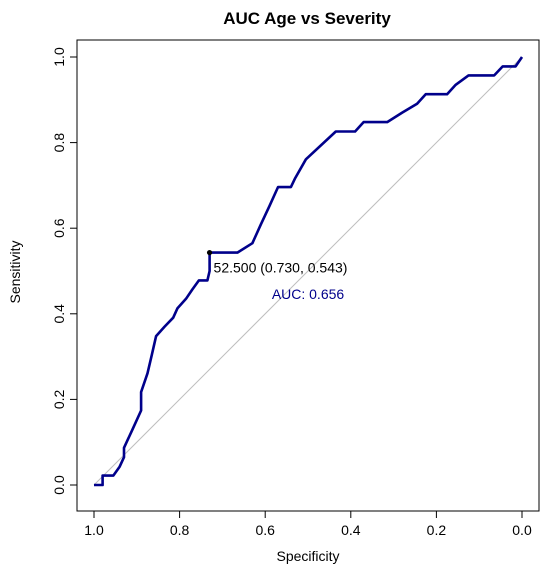 This screenshot has width=550, height=572. Describe the element at coordinates (15, 271) in the screenshot. I see `y-axis-label: Sensitivity` at that location.